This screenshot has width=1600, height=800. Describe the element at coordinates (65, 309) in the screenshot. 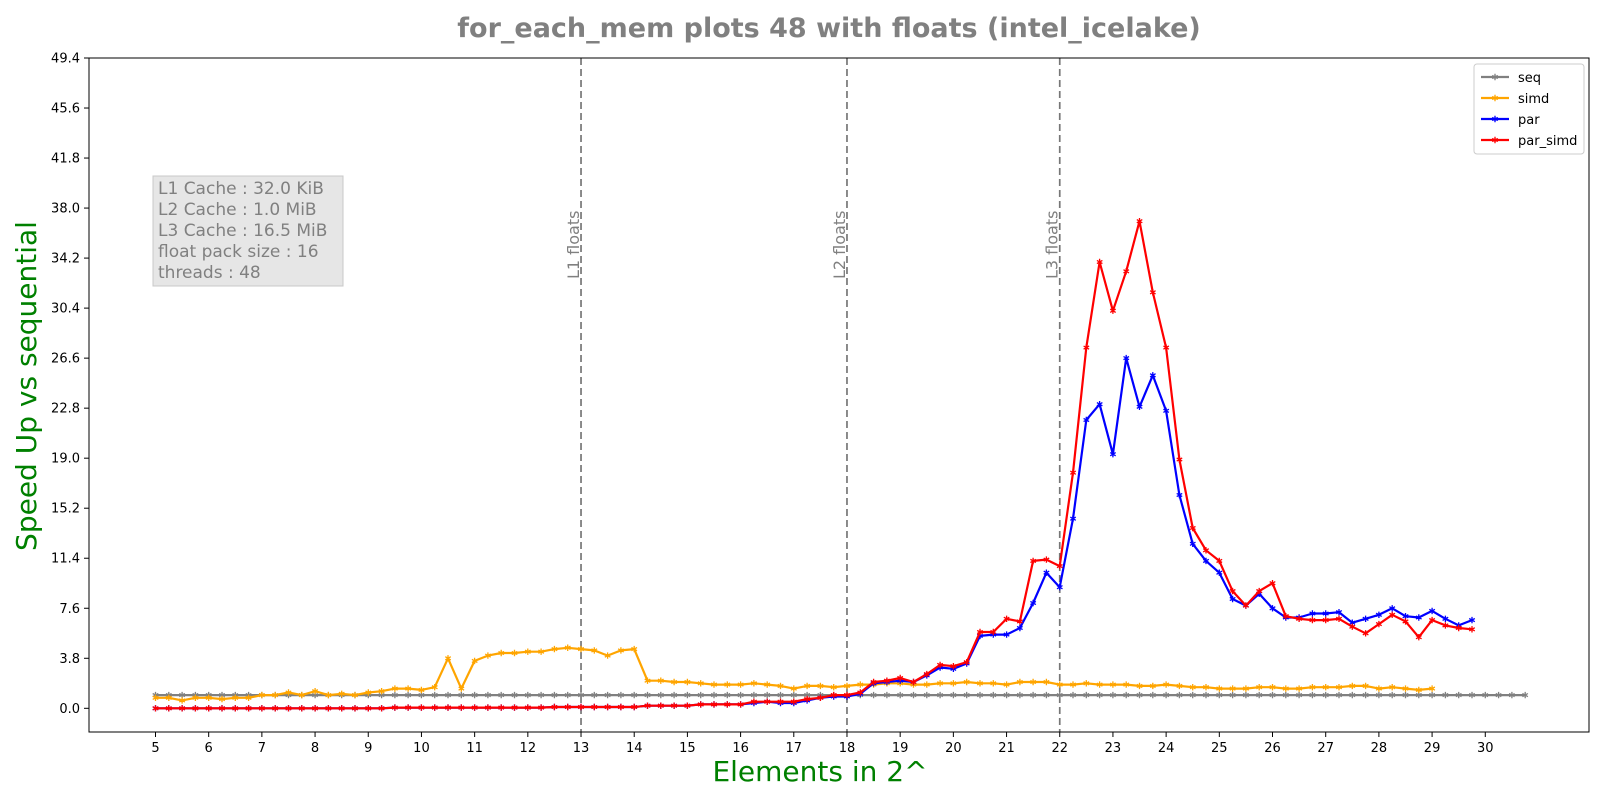

I see `y-tick-label: 30.4` at that location.